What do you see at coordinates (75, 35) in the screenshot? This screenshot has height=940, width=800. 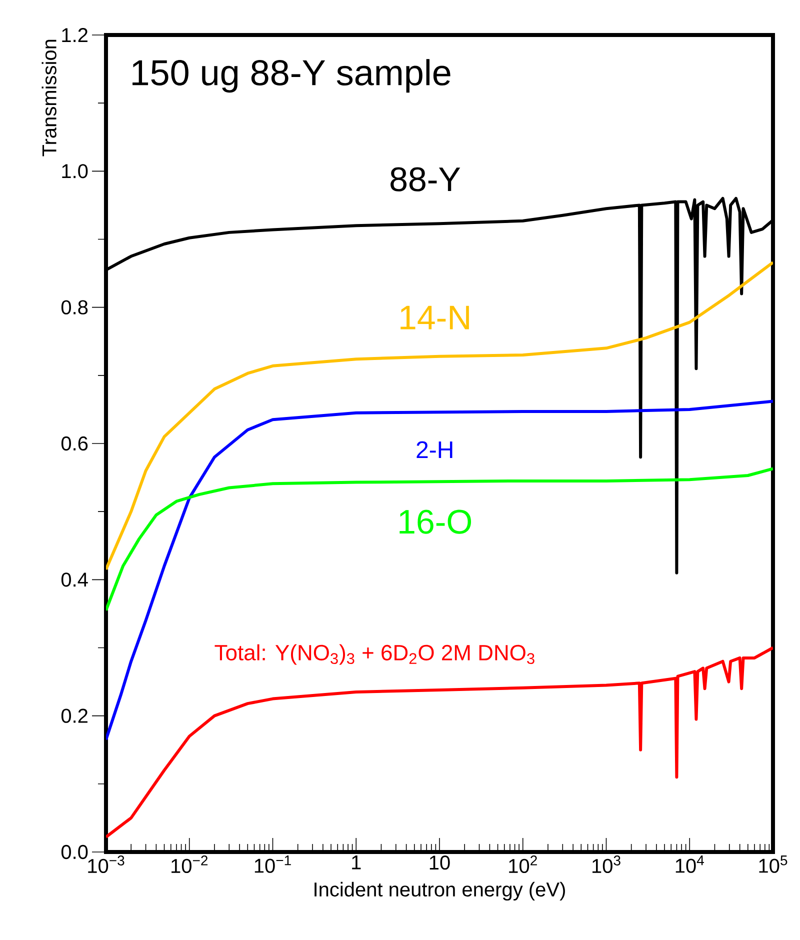 I see `y-tick-label: 1.2` at bounding box center [75, 35].